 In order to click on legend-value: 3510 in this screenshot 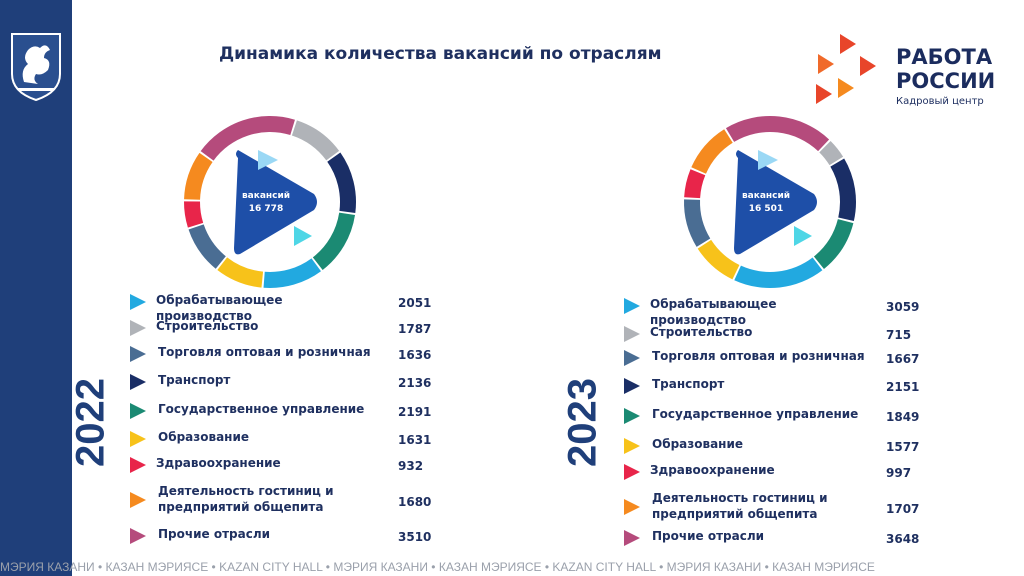, I will do `click(415, 537)`.